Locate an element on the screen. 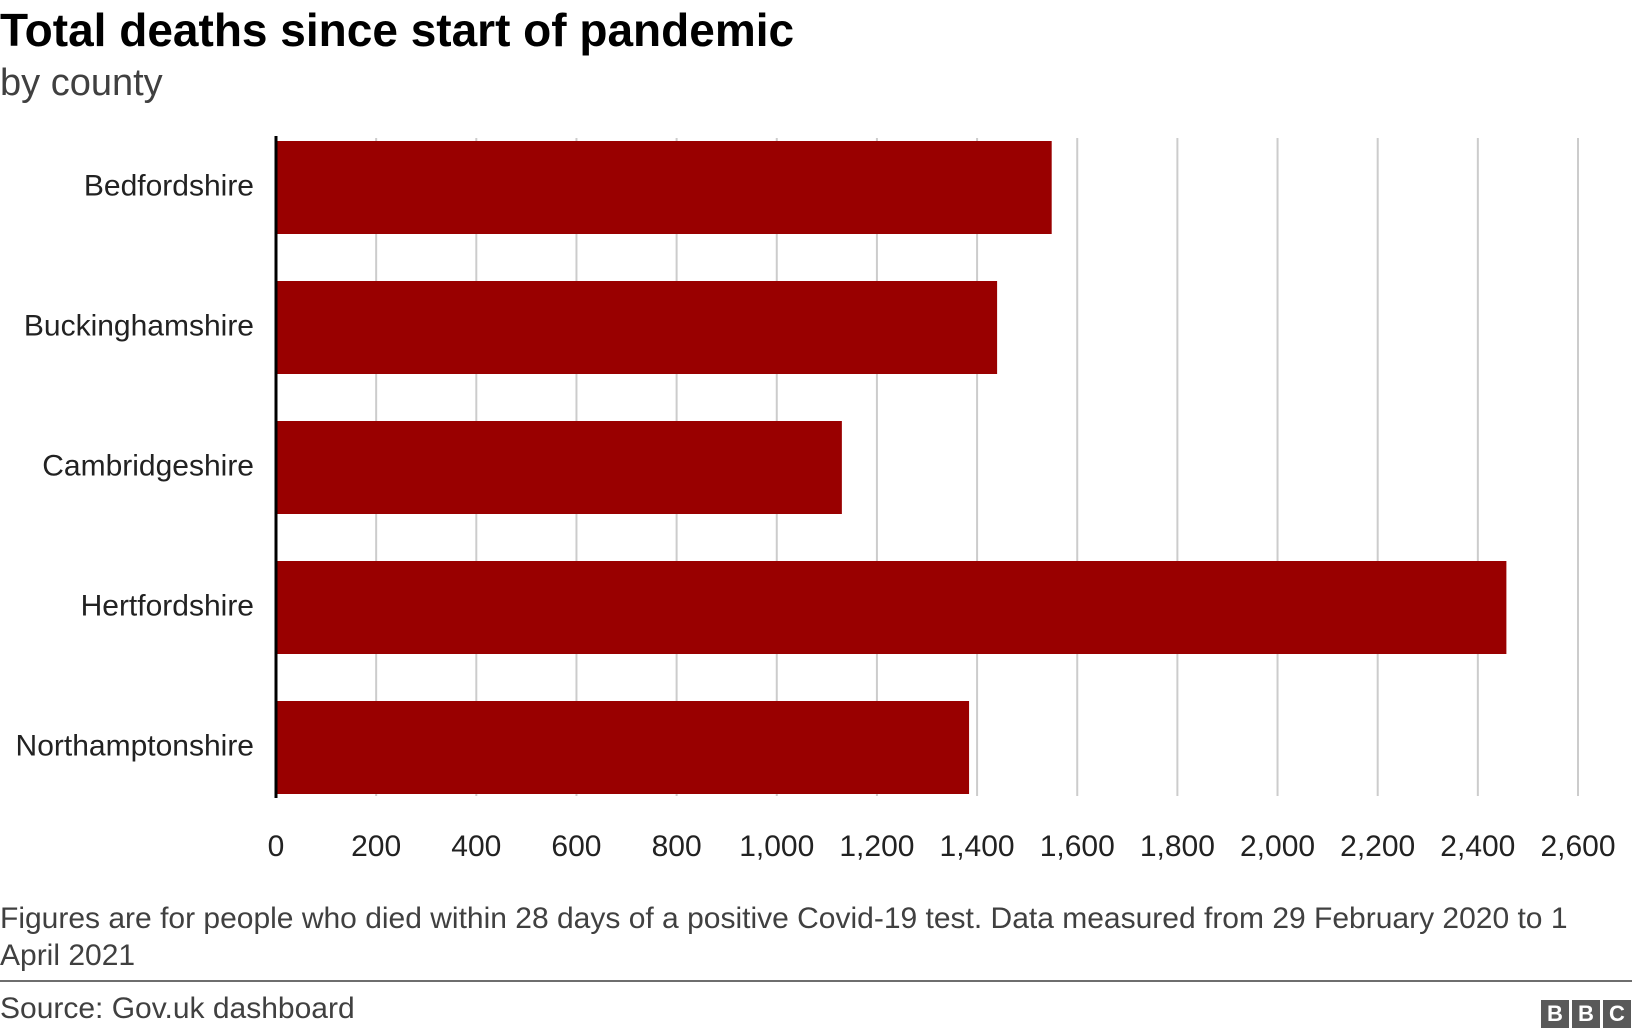  category-label: Northamptonshire is located at coordinates (135, 745).